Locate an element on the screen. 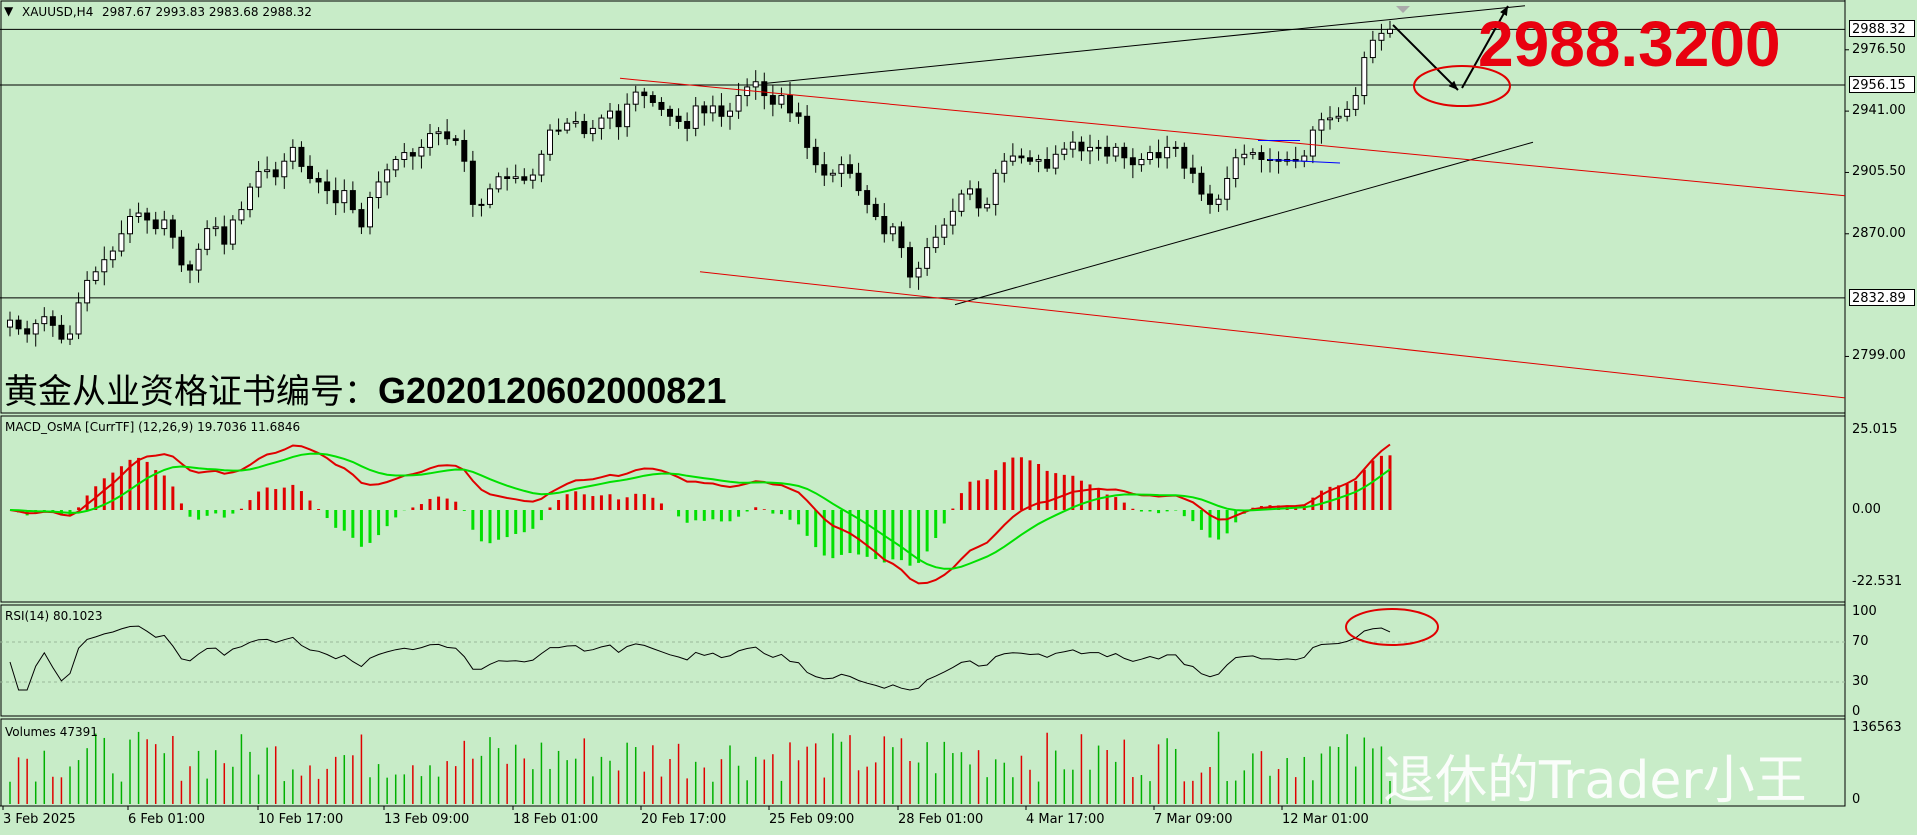 The height and width of the screenshot is (835, 1917). certificate-number: G2020120602000821 is located at coordinates (552, 390).